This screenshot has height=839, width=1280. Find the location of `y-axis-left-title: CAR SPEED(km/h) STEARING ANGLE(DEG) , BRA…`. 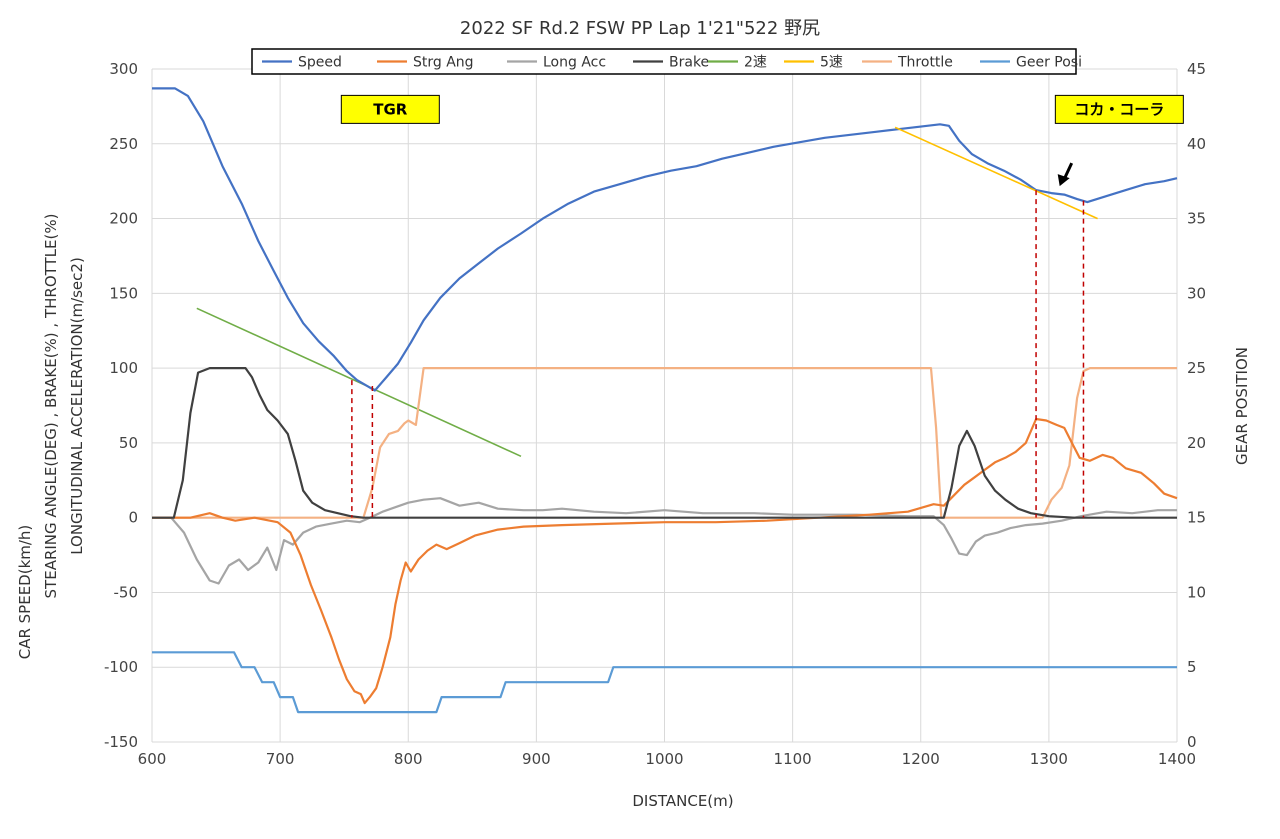

y-axis-left-title: CAR SPEED(km/h) STEARING ANGLE(DEG) , BRA… is located at coordinates (51, 437).